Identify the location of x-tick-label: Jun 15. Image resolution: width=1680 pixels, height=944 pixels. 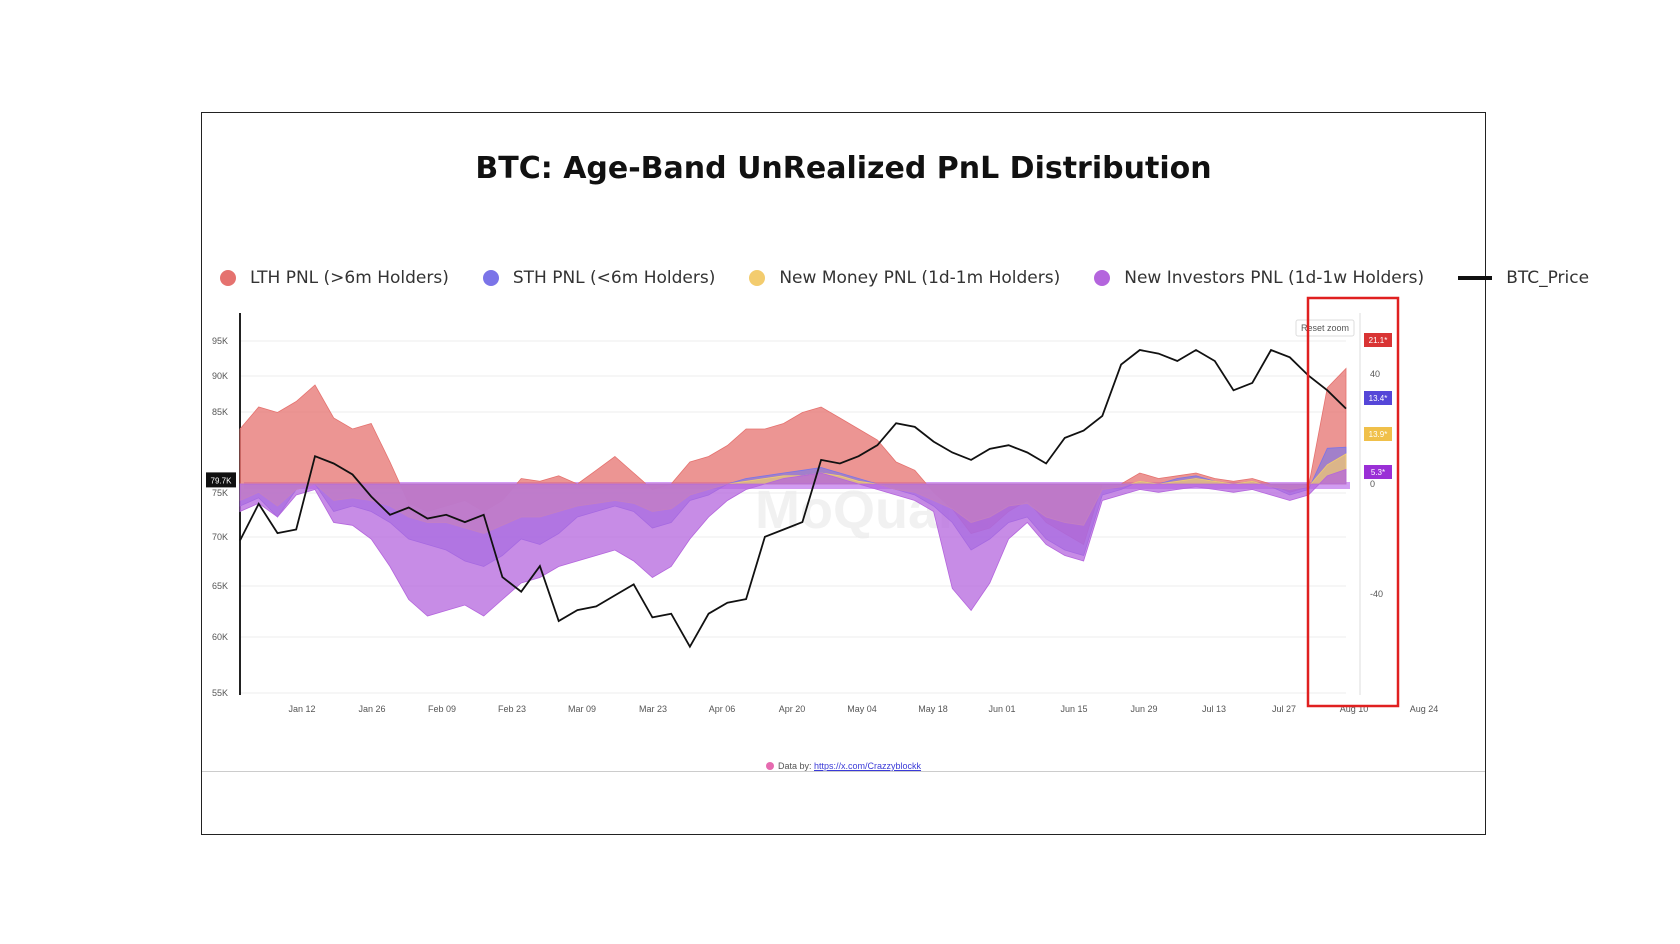
(1073, 709).